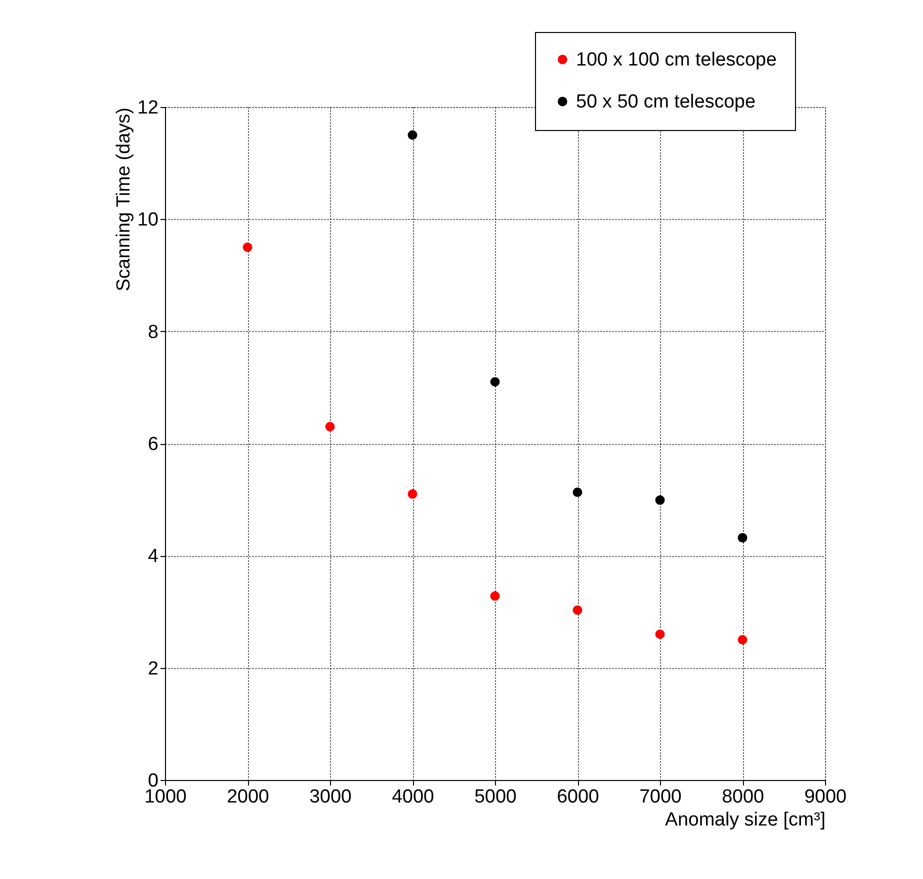 The height and width of the screenshot is (879, 923). Describe the element at coordinates (413, 797) in the screenshot. I see `x-tick-label: 4000` at that location.